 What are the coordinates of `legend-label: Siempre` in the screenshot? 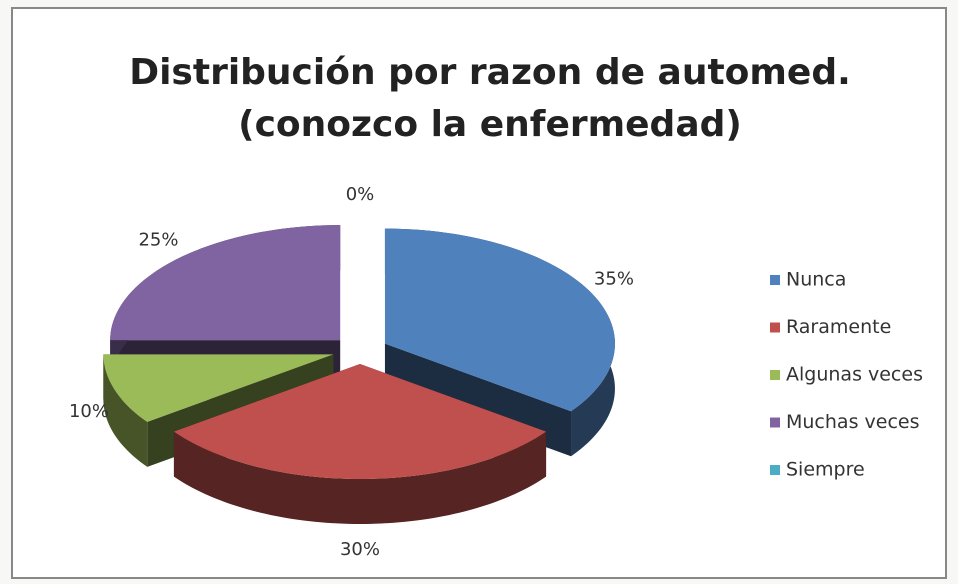 It's located at (825, 470).